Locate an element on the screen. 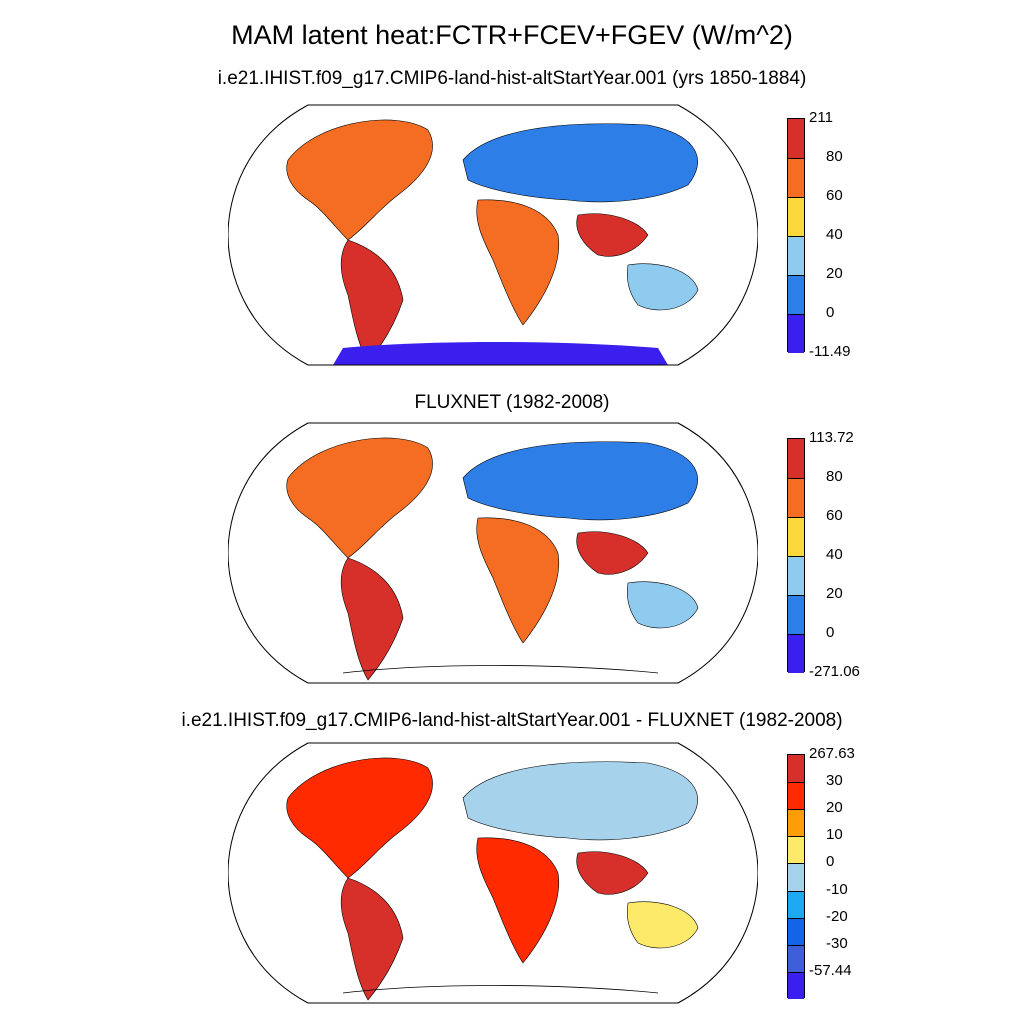  panel-2-map-outline is located at coordinates (493, 553).